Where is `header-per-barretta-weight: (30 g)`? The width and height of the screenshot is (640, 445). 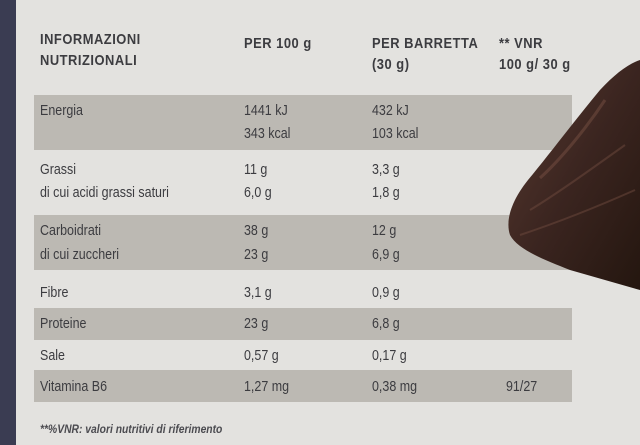 header-per-barretta-weight: (30 g) is located at coordinates (391, 64).